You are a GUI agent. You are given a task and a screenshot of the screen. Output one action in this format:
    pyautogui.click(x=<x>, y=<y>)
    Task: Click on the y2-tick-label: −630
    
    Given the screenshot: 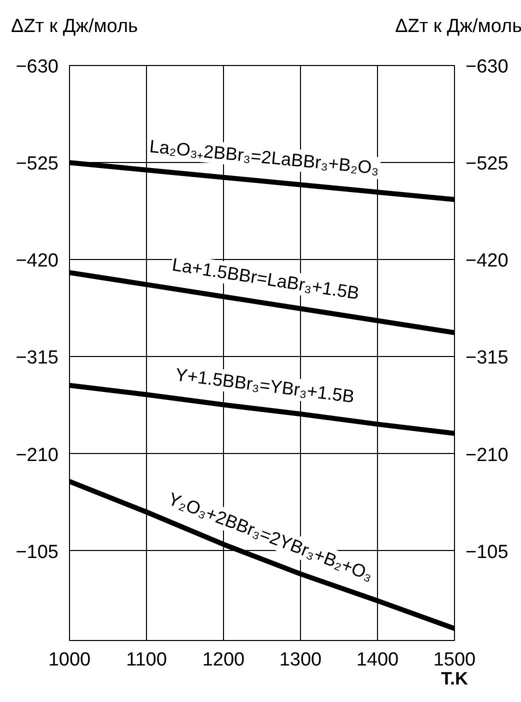 What is the action you would take?
    pyautogui.click(x=487, y=67)
    